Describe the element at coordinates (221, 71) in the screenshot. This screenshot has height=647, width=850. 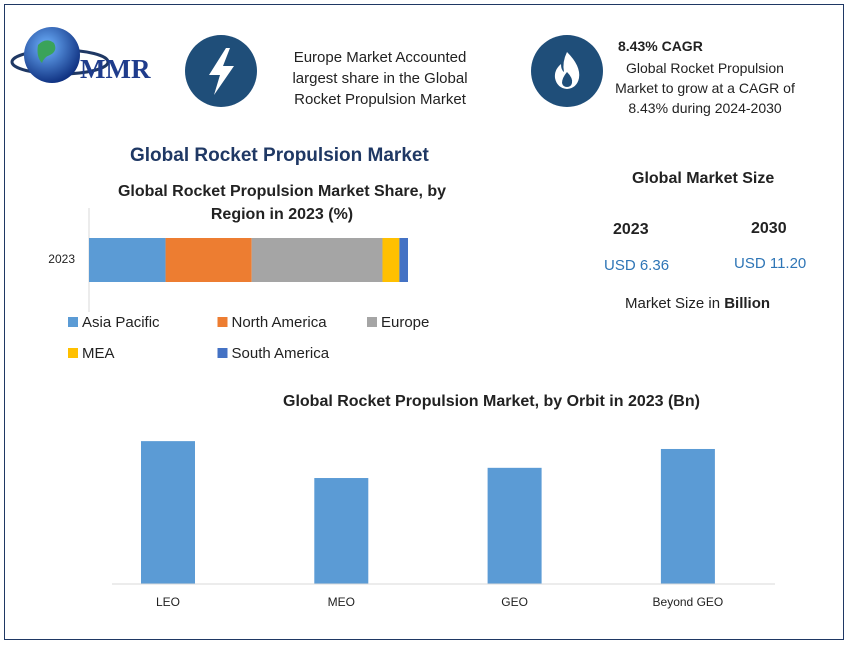
I see `bolt-icon` at that location.